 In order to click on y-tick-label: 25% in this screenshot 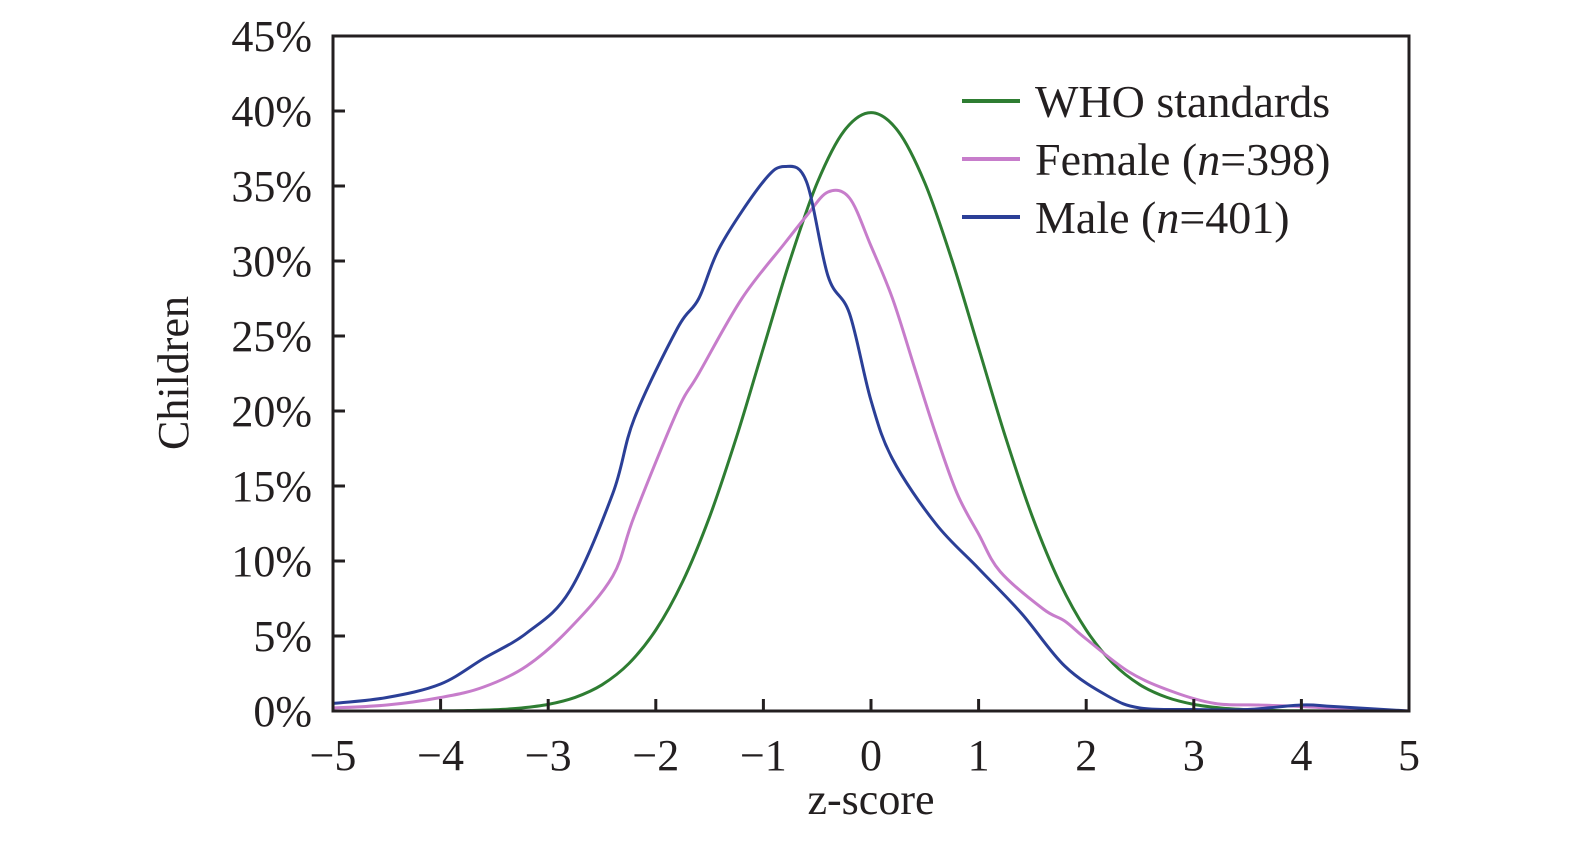, I will do `click(271, 336)`.